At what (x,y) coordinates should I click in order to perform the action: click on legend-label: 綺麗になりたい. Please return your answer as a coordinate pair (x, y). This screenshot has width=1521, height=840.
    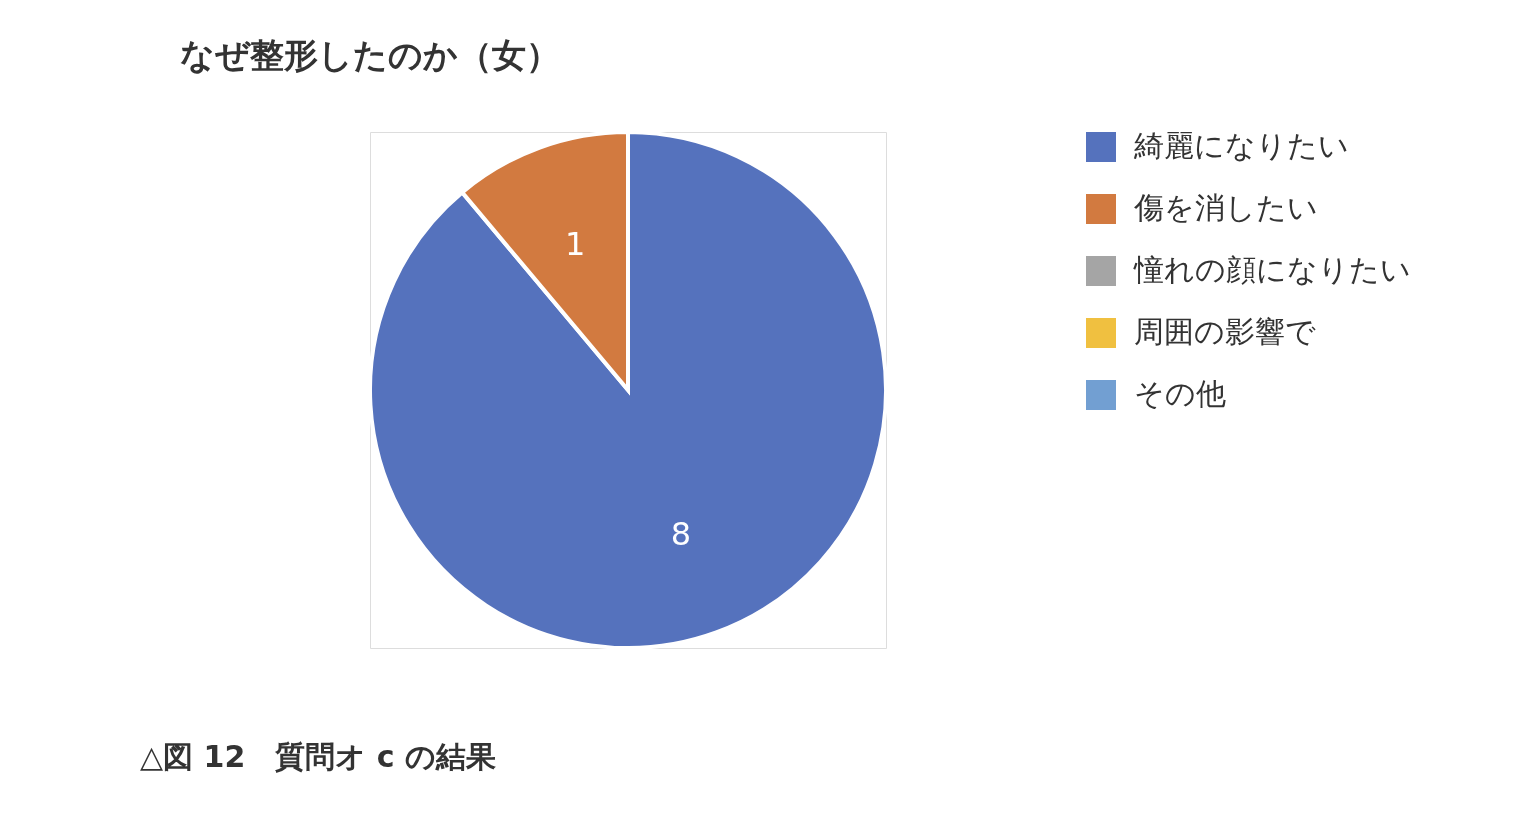
    Looking at the image, I should click on (1241, 145).